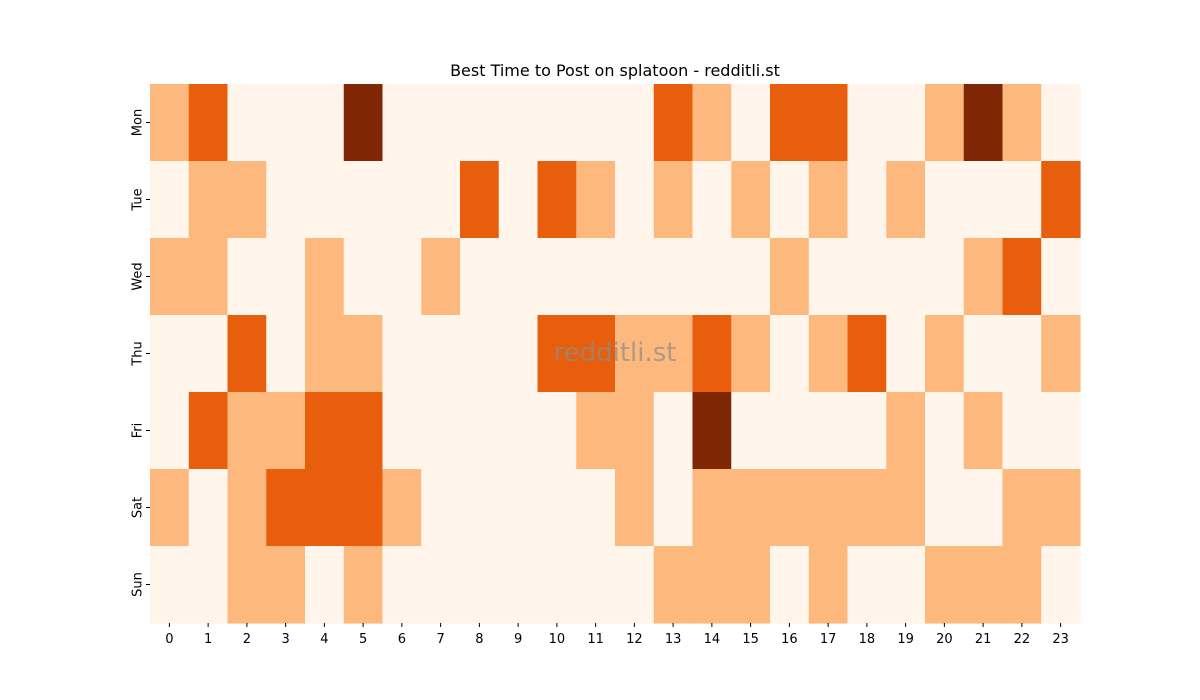 The image size is (1200, 700). Describe the element at coordinates (905, 639) in the screenshot. I see `x-tick-label: 19` at that location.